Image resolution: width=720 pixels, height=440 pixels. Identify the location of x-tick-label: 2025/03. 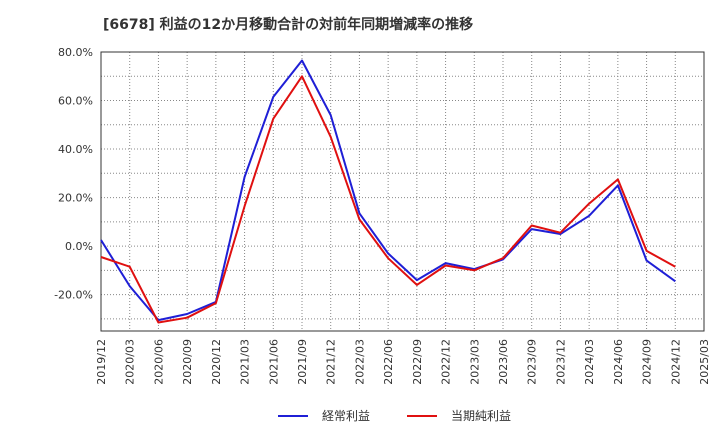
(704, 362).